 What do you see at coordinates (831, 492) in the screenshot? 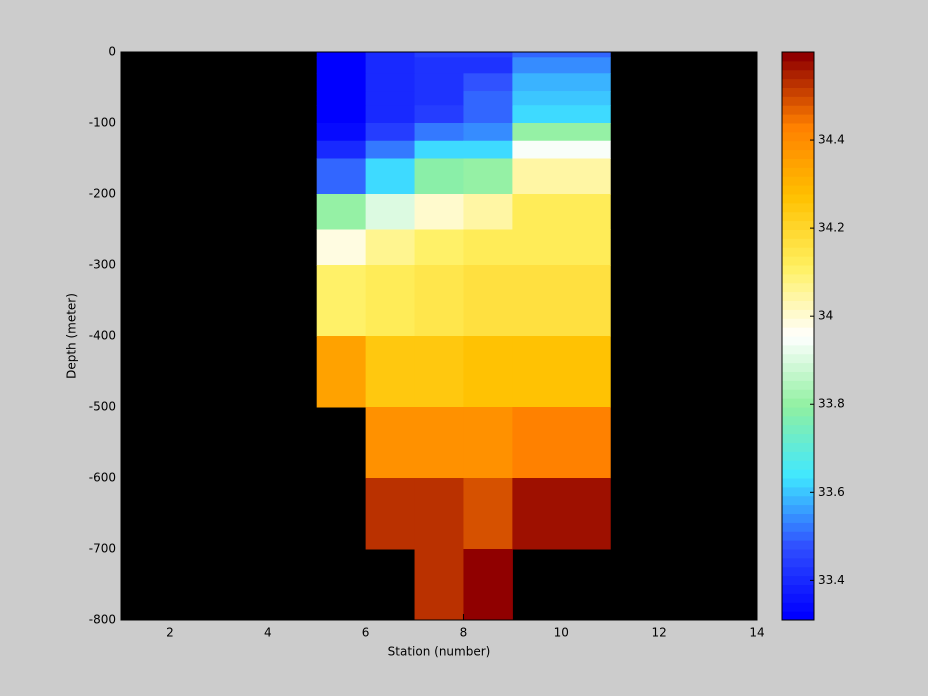
I see `colorbar-tick-label: 33.6` at bounding box center [831, 492].